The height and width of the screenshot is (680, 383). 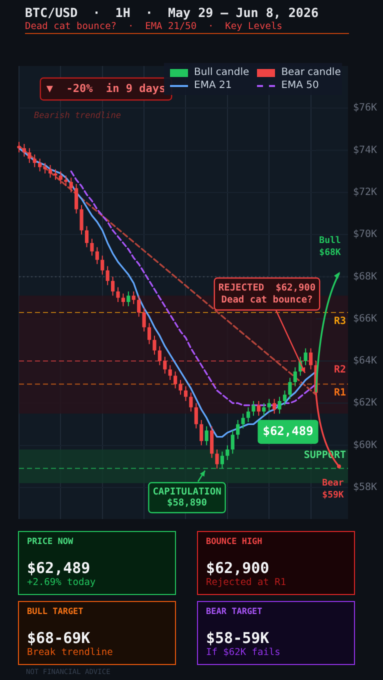 What do you see at coordinates (365, 150) in the screenshot?
I see `y-tick-label: $74K` at bounding box center [365, 150].